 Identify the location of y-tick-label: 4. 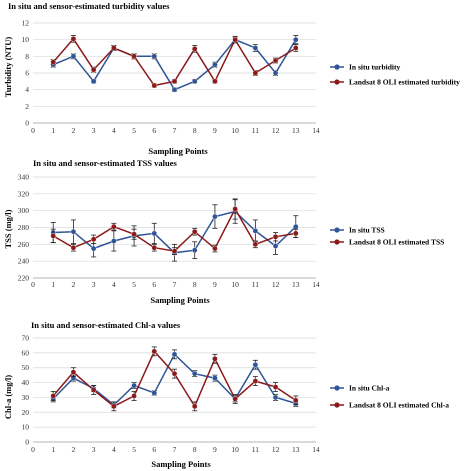
(27, 89).